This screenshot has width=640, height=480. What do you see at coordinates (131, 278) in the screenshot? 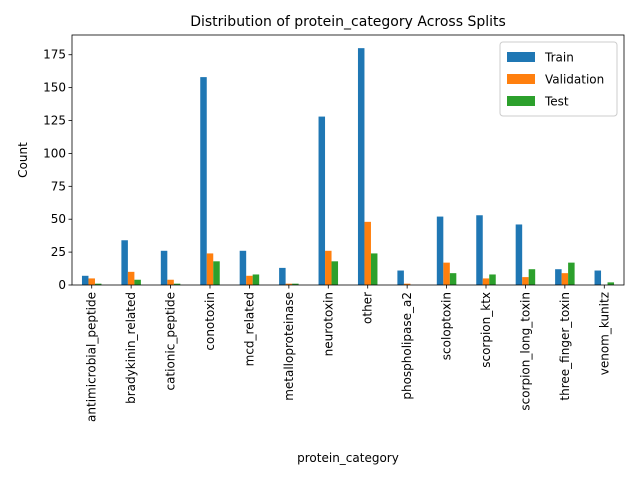
I see `bar-validation-bradykinin-related` at bounding box center [131, 278].